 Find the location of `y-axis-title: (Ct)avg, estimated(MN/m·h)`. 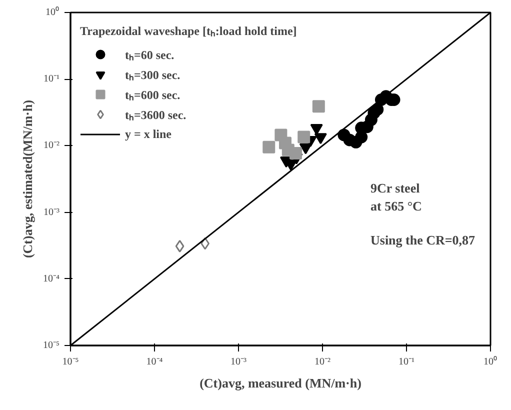

y-axis-title: (Ct)avg, estimated(MN/m·h) is located at coordinates (28, 179).